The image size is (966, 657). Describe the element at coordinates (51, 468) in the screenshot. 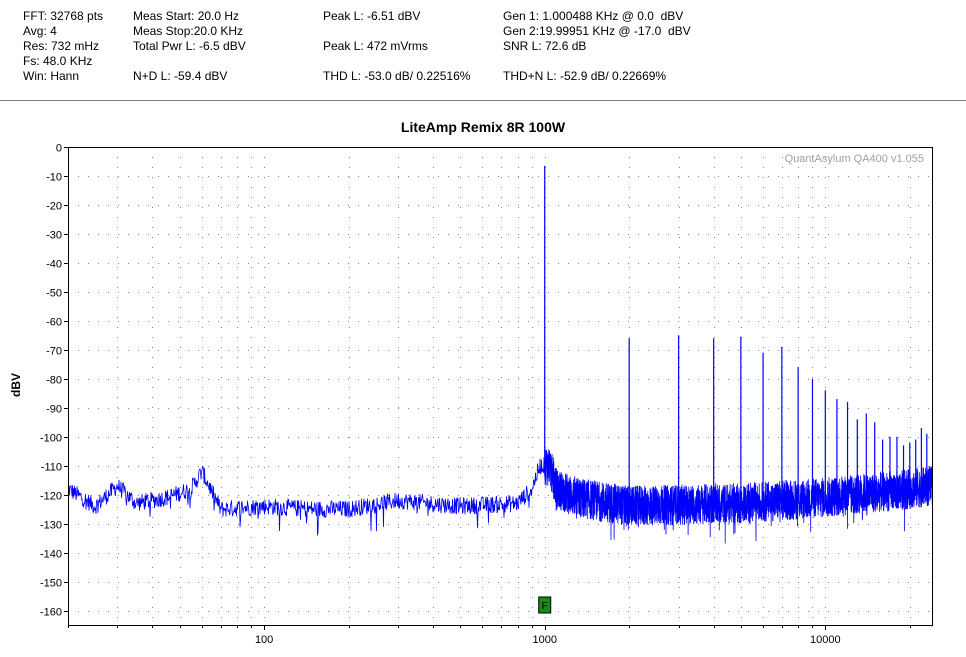

I see `y-tick-label: -110` at that location.